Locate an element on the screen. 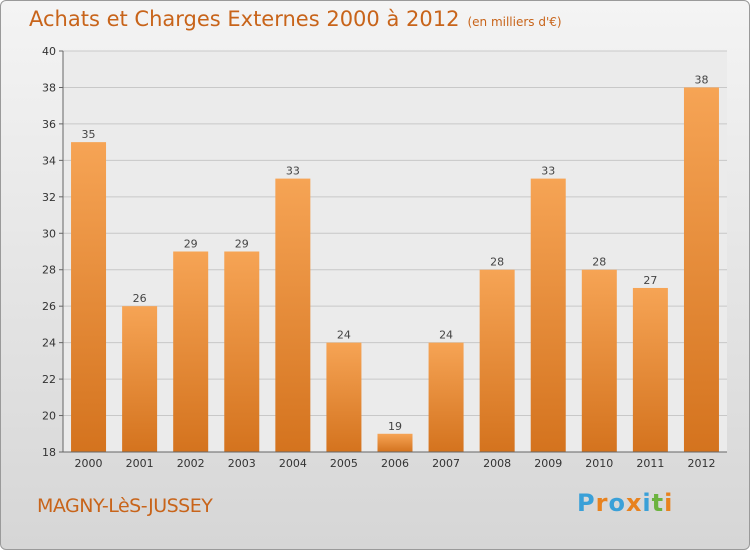 This screenshot has width=750, height=550. y-tick-label: 30 is located at coordinates (49, 233).